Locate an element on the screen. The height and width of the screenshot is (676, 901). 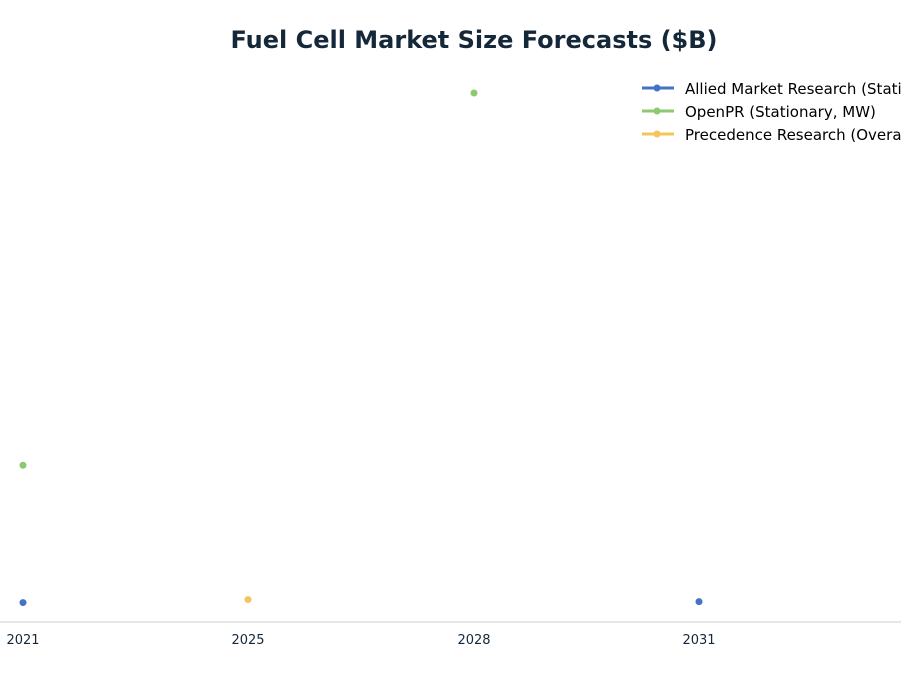
point-series0-2021 is located at coordinates (23, 603).